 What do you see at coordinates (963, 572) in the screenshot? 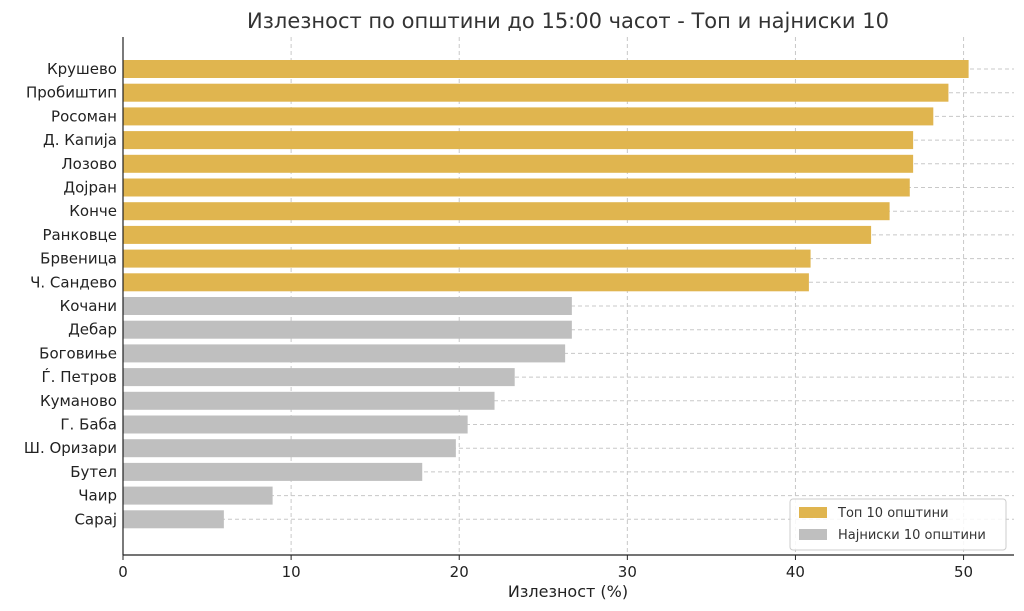
I see `x-tick-label: 50` at bounding box center [963, 572].